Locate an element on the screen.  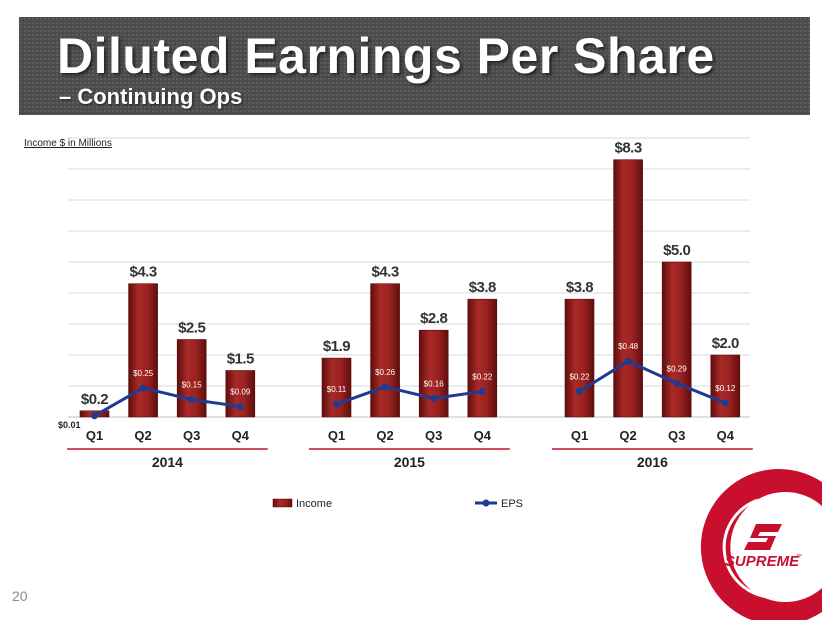
income-label: $5.0 is located at coordinates (676, 250).